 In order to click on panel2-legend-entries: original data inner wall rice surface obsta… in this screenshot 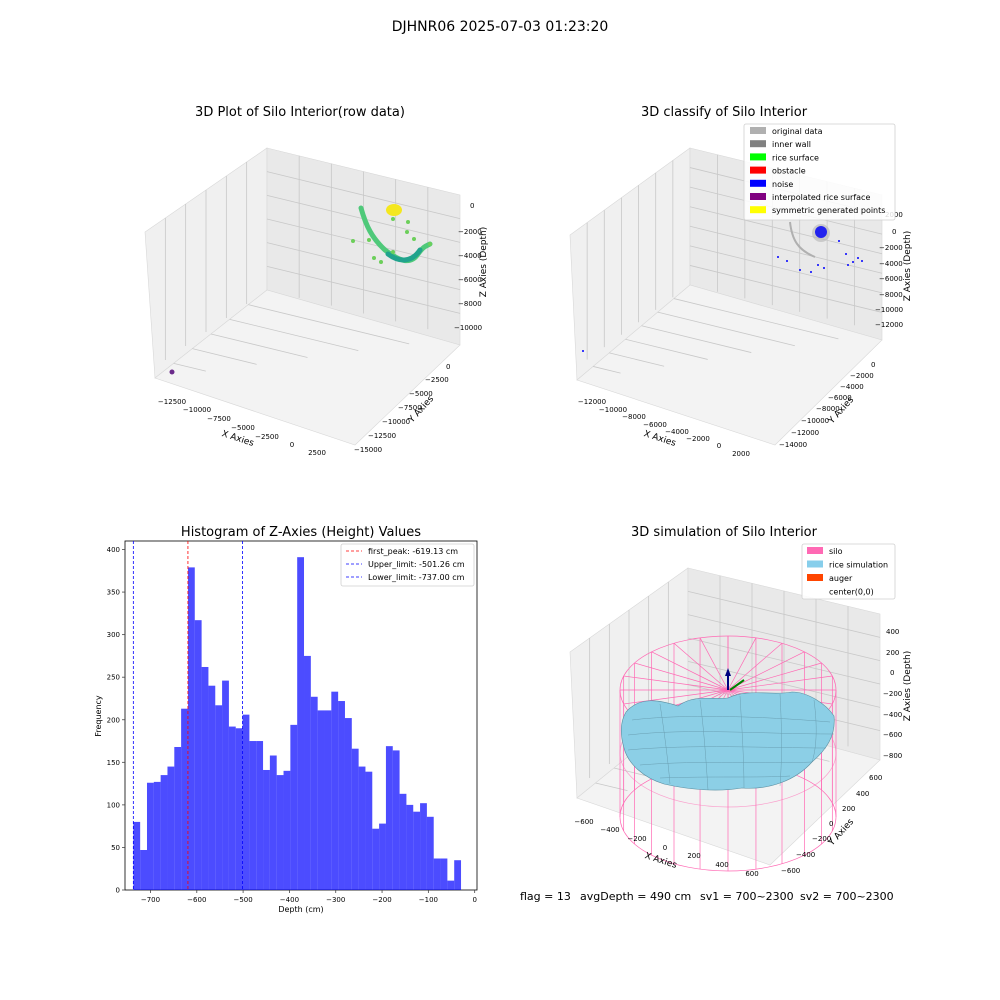, I will do `click(817, 171)`.